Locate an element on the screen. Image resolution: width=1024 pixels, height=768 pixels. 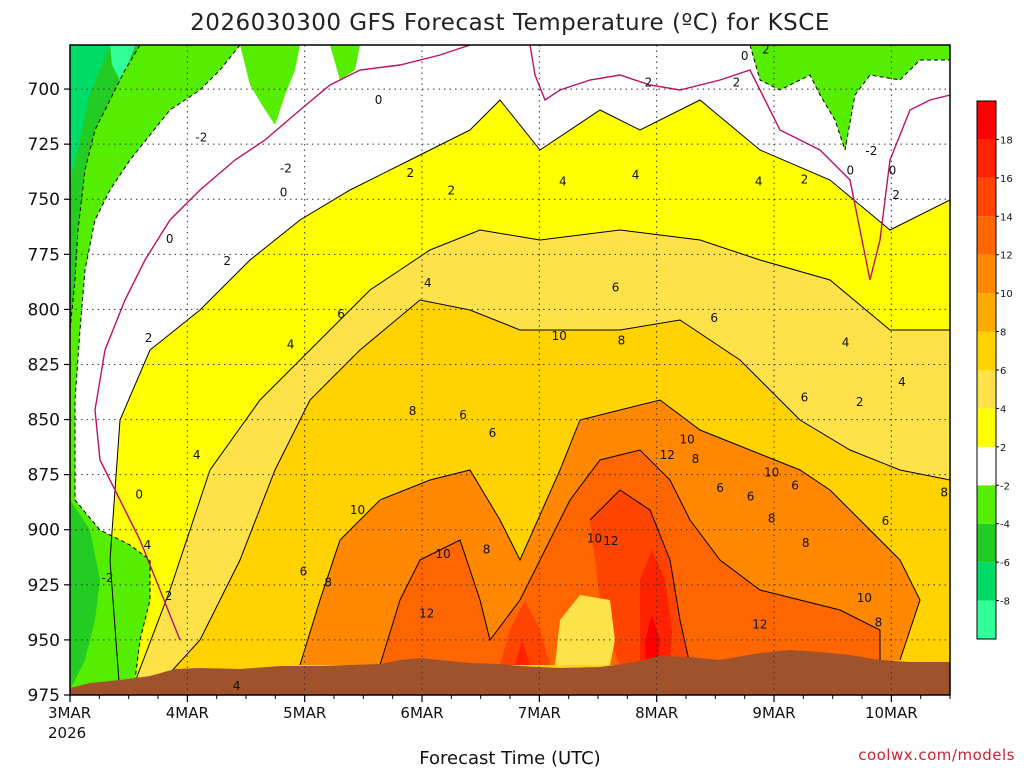
band-cold-minus6 is located at coordinates (90, 112).